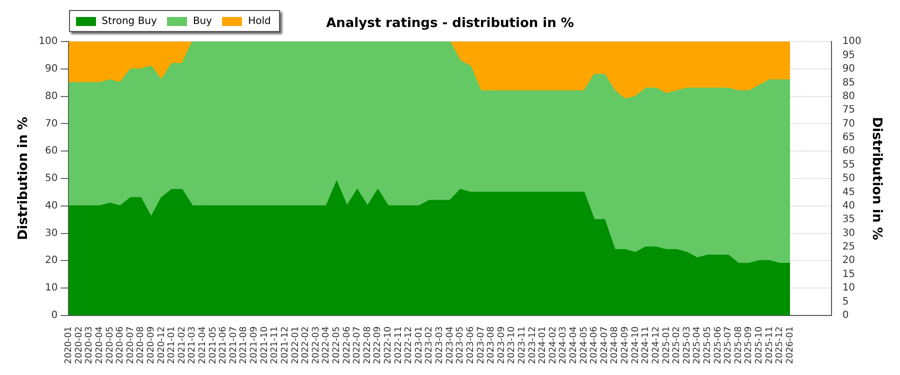 The image size is (900, 375). Describe the element at coordinates (646, 345) in the screenshot. I see `x-tick-label: 2024-11` at that location.